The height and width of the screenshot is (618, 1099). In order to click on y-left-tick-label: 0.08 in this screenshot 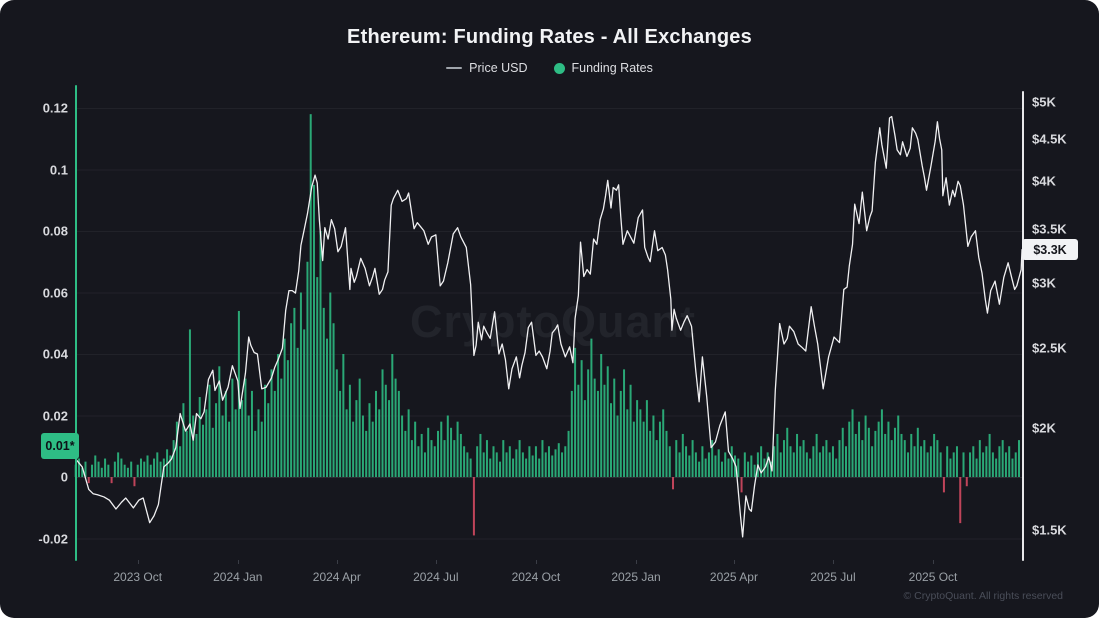, I will do `click(55, 231)`.